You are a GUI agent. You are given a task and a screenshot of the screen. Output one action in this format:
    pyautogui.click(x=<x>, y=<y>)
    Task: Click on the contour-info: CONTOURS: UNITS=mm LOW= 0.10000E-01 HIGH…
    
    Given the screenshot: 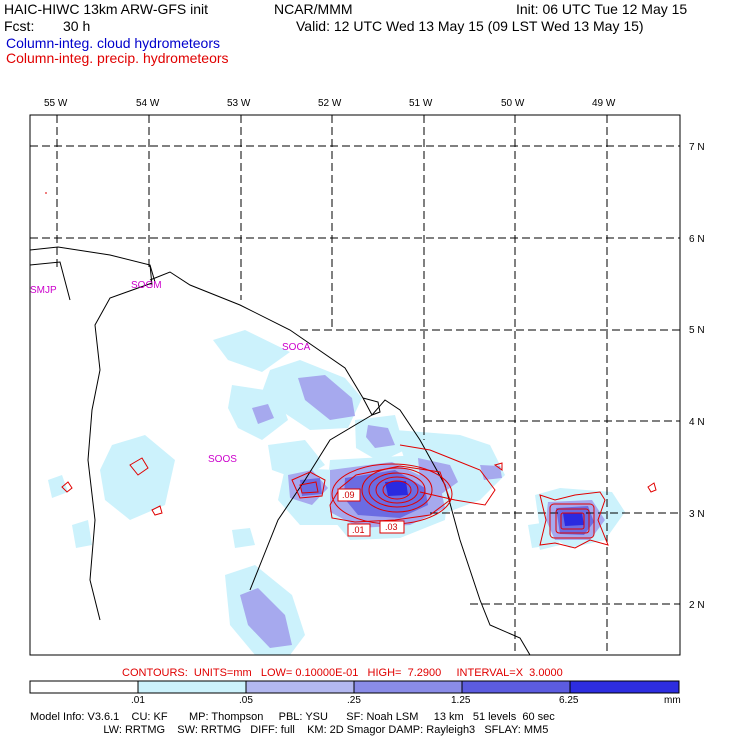 What is the action you would take?
    pyautogui.click(x=342, y=673)
    